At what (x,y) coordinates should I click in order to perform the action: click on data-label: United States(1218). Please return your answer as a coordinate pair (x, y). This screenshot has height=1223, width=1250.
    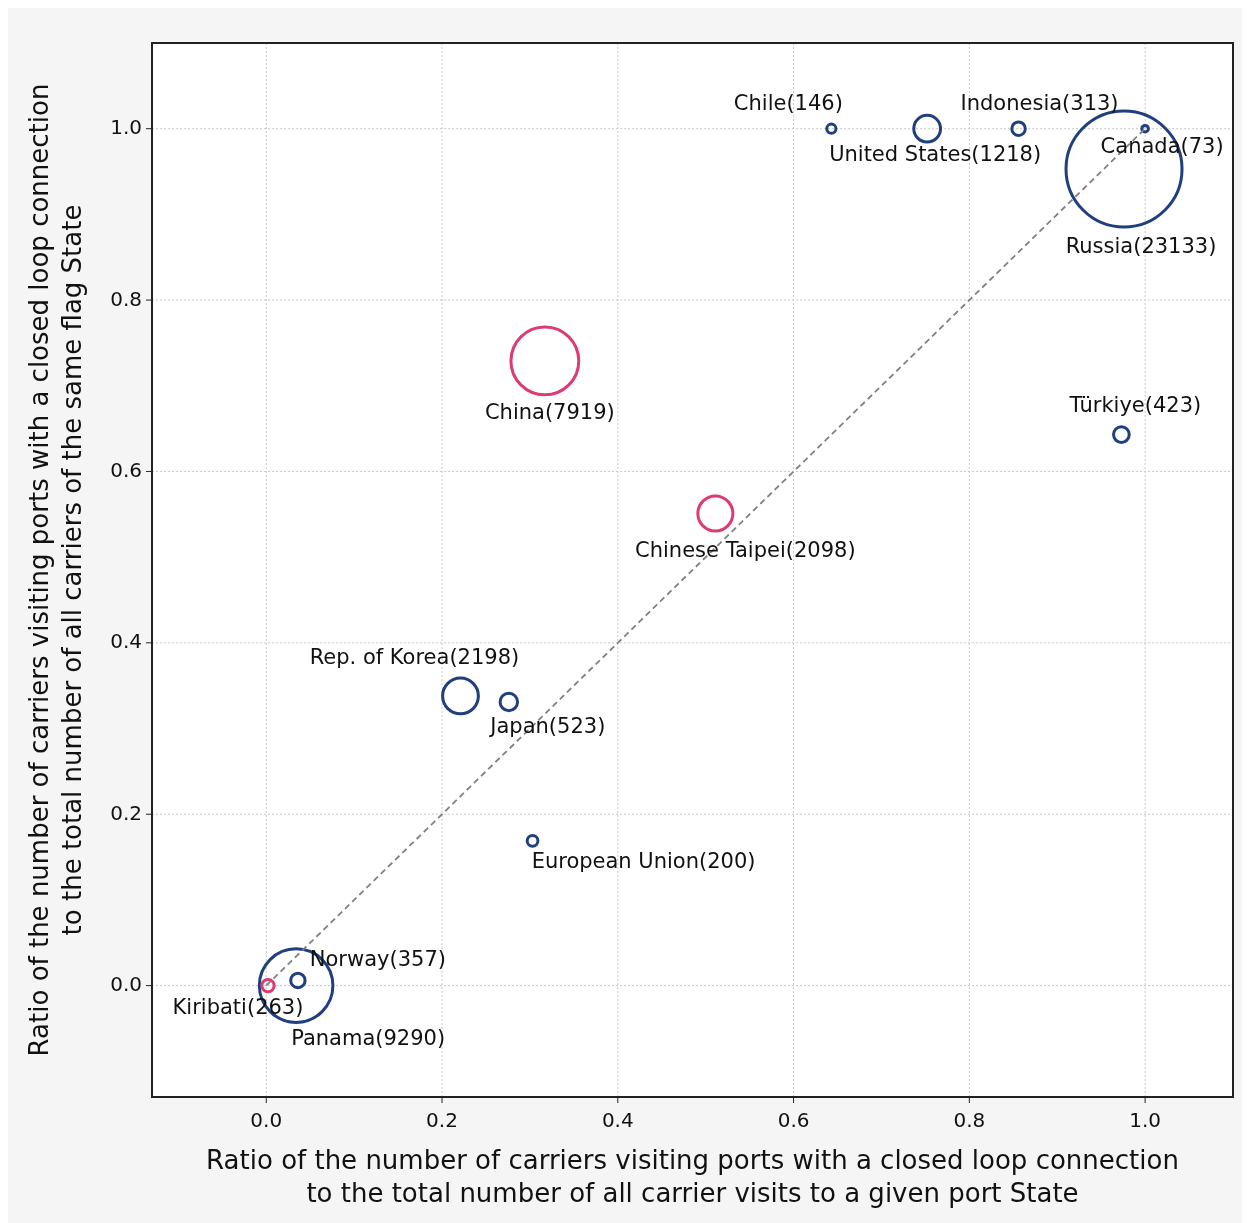
    Looking at the image, I should click on (935, 153).